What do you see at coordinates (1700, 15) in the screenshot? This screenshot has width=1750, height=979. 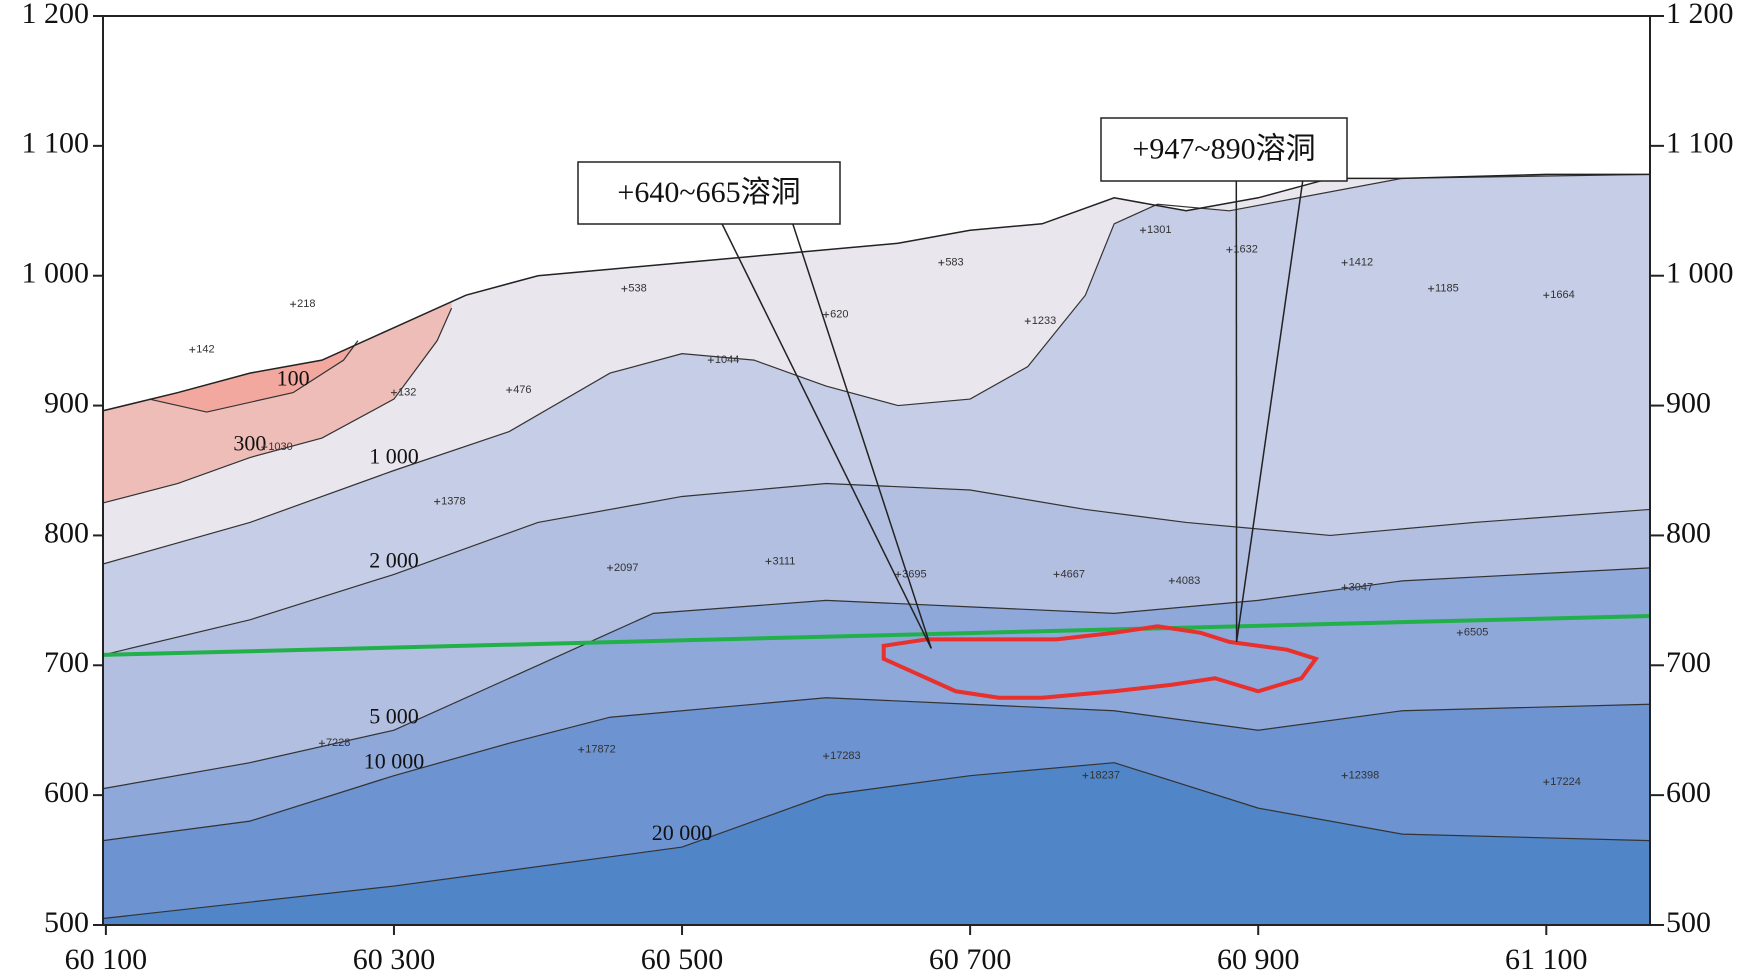 I see `y2-tick-label: 1 200` at bounding box center [1700, 15].